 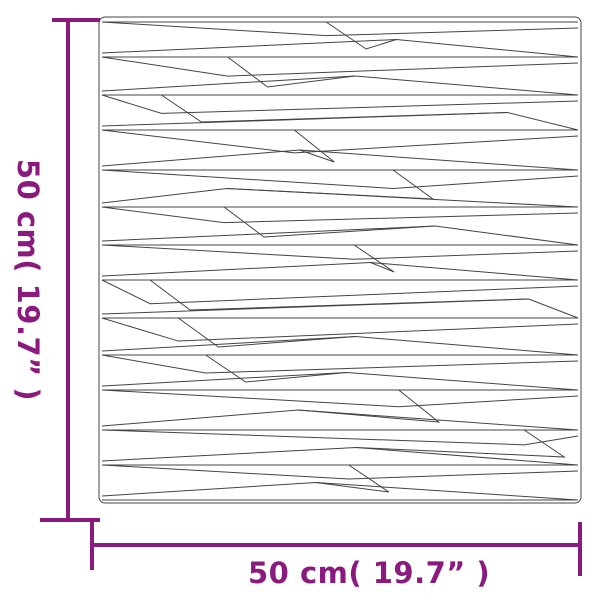 I want to click on width-label: 50 cm( 19.7” ), so click(x=369, y=573).